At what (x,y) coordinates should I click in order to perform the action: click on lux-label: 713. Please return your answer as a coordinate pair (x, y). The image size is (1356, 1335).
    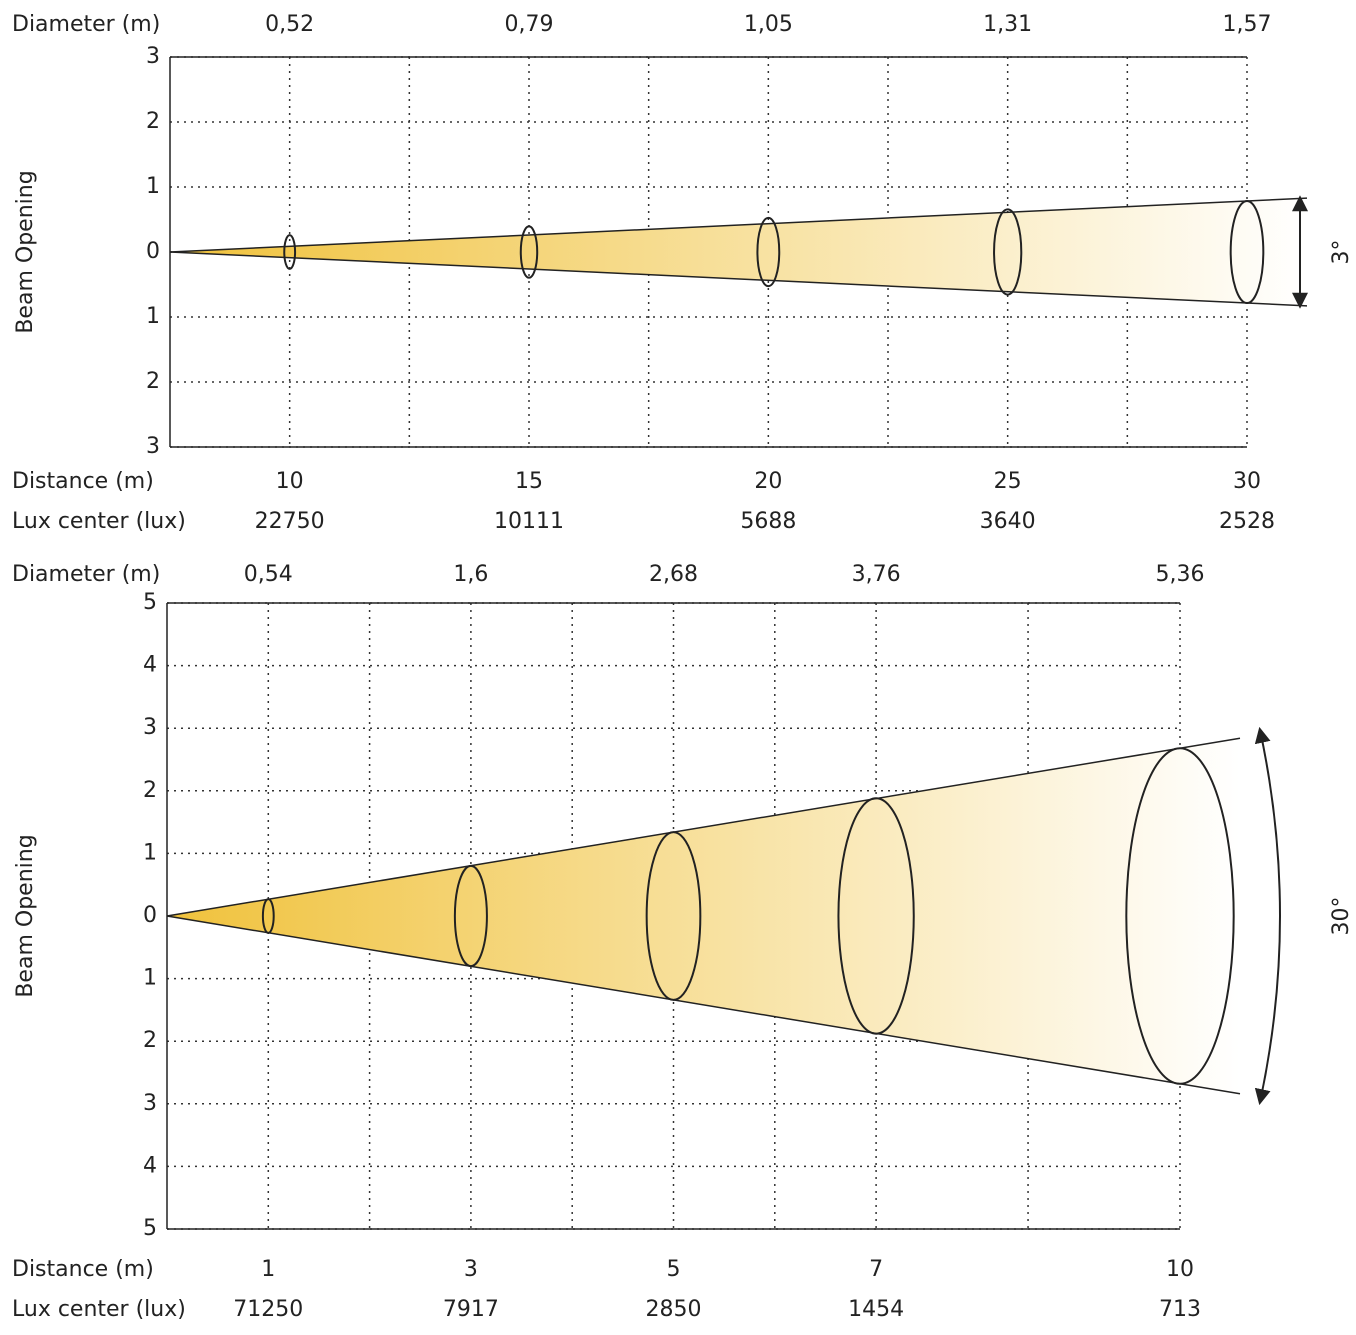
    Looking at the image, I should click on (1180, 1309).